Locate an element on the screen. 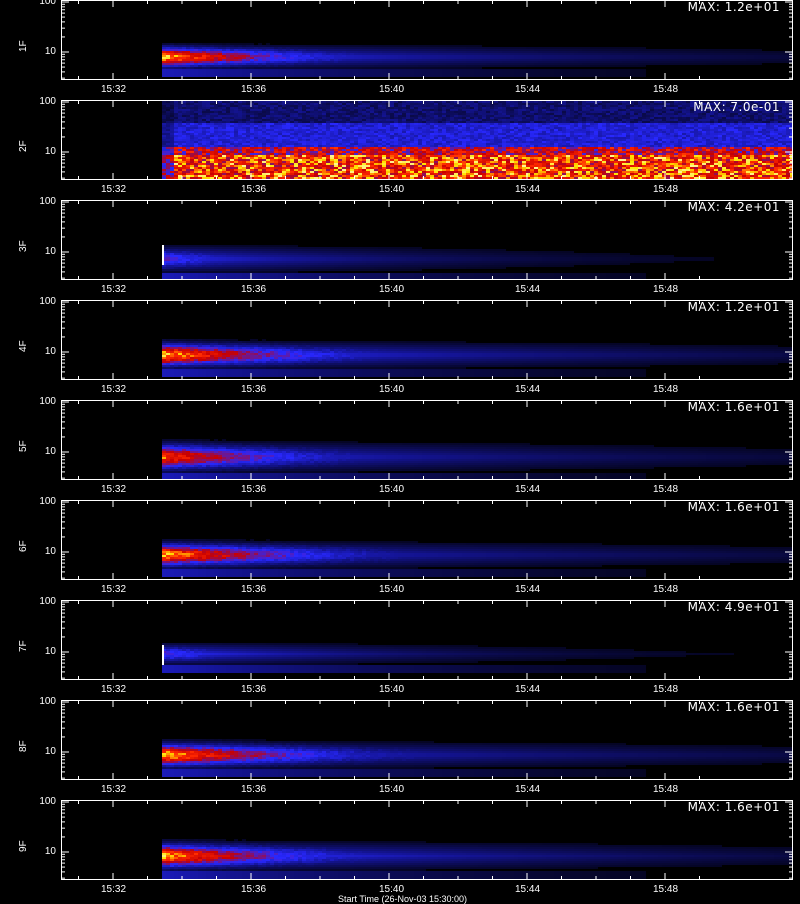 The width and height of the screenshot is (800, 904). x-tick-label: 15:44 is located at coordinates (527, 89).